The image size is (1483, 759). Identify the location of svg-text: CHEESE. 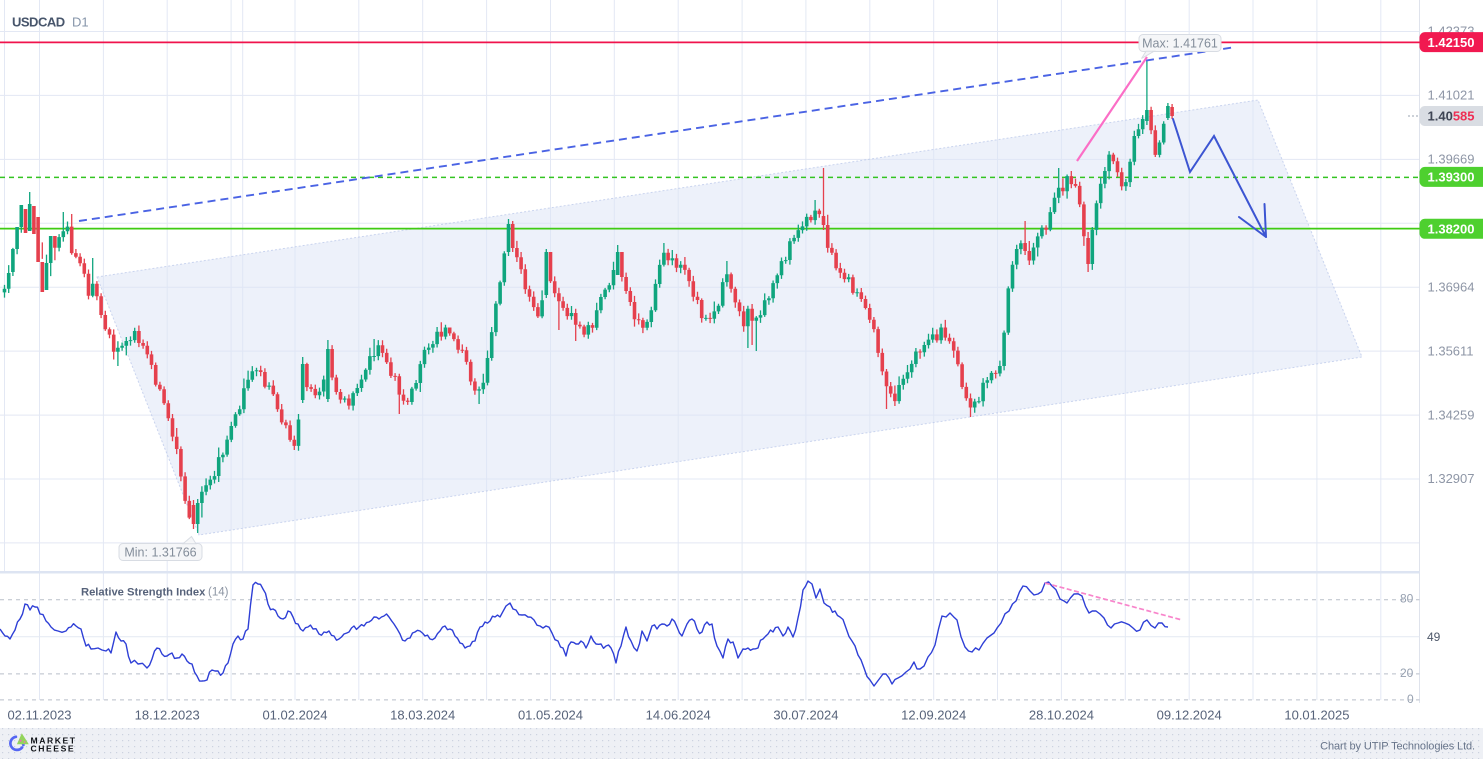
(53, 748).